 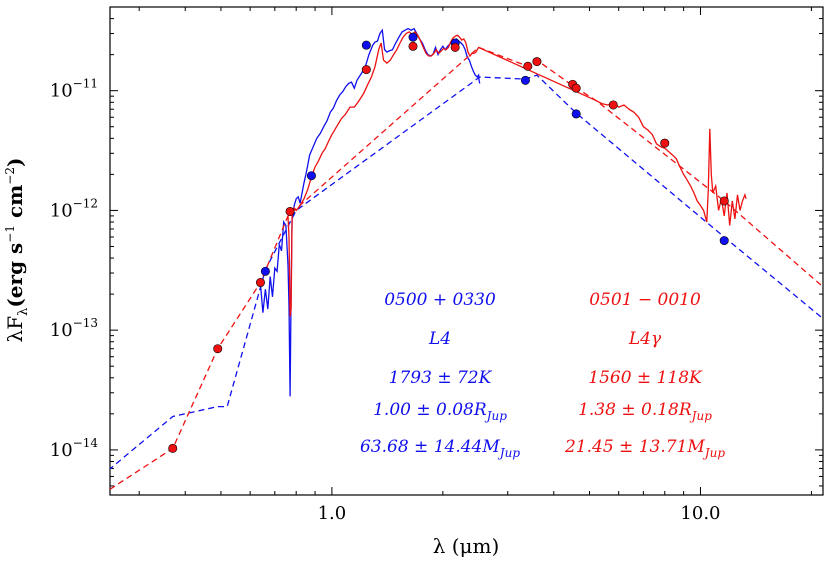 I want to click on y-tick-label: 10−14, so click(x=74, y=448).